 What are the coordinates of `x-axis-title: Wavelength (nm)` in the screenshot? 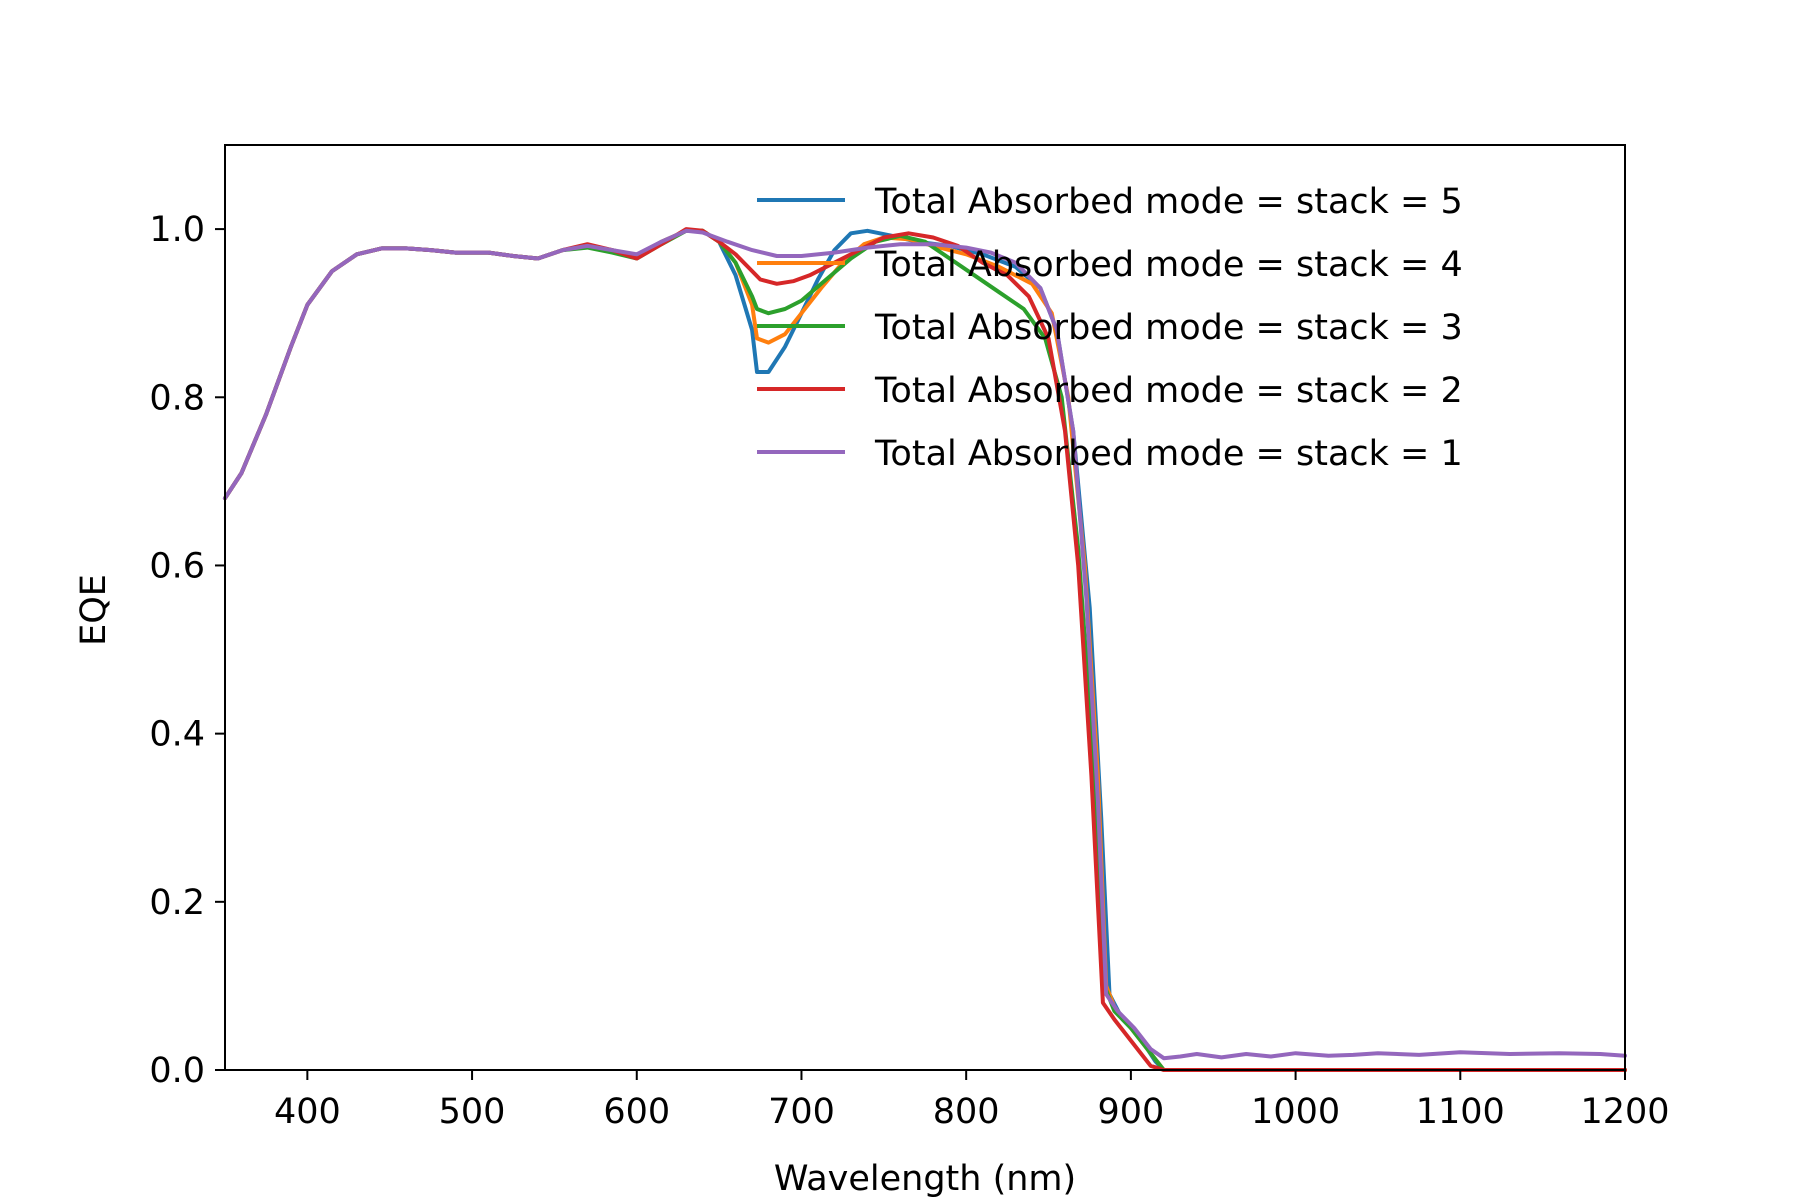 It's located at (925, 1179).